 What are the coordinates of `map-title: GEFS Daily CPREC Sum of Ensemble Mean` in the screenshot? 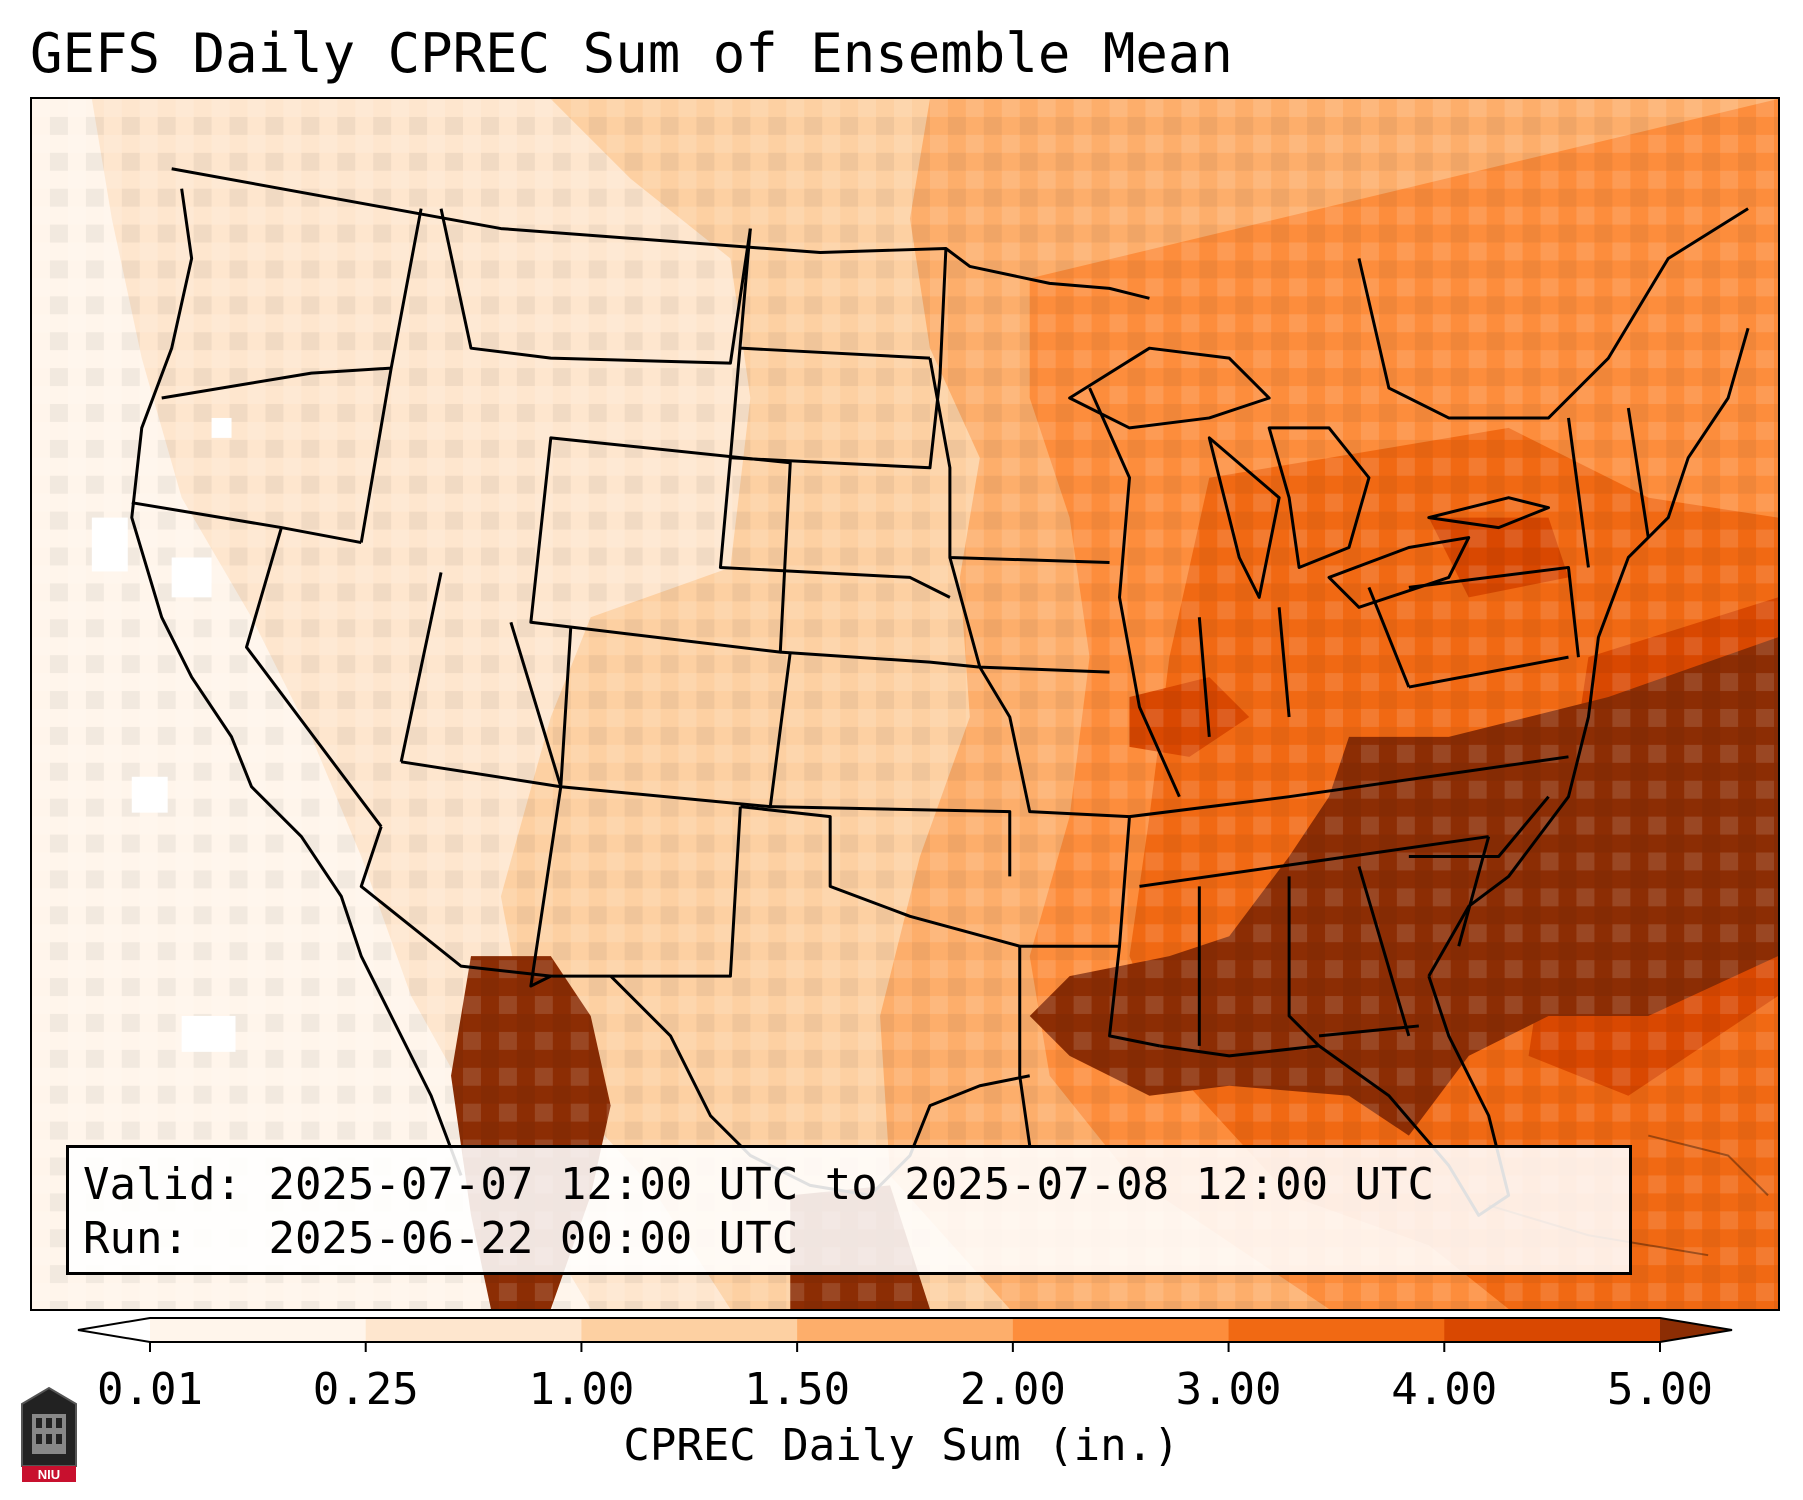 It's located at (631, 53).